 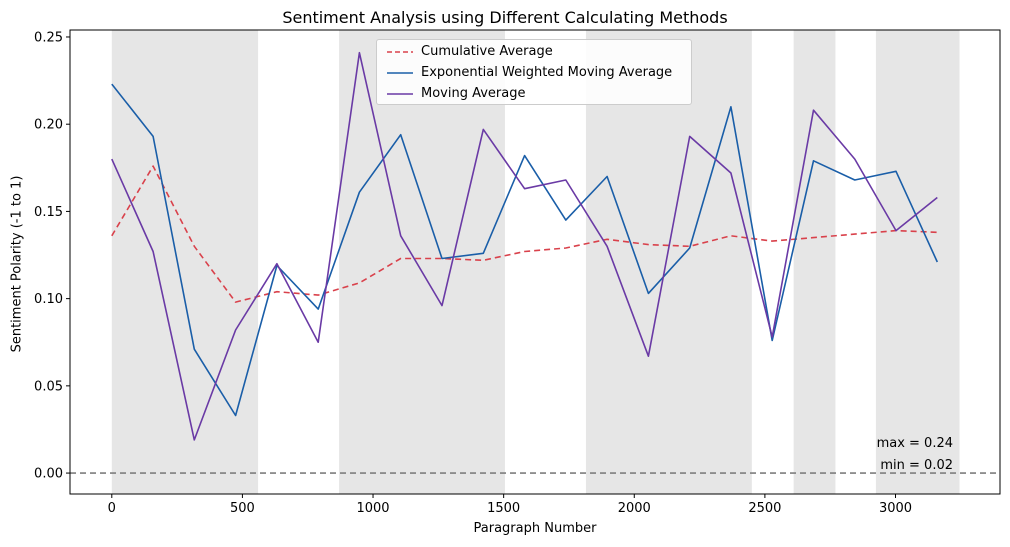 I want to click on y-tick-label: 0.05, so click(x=48, y=386).